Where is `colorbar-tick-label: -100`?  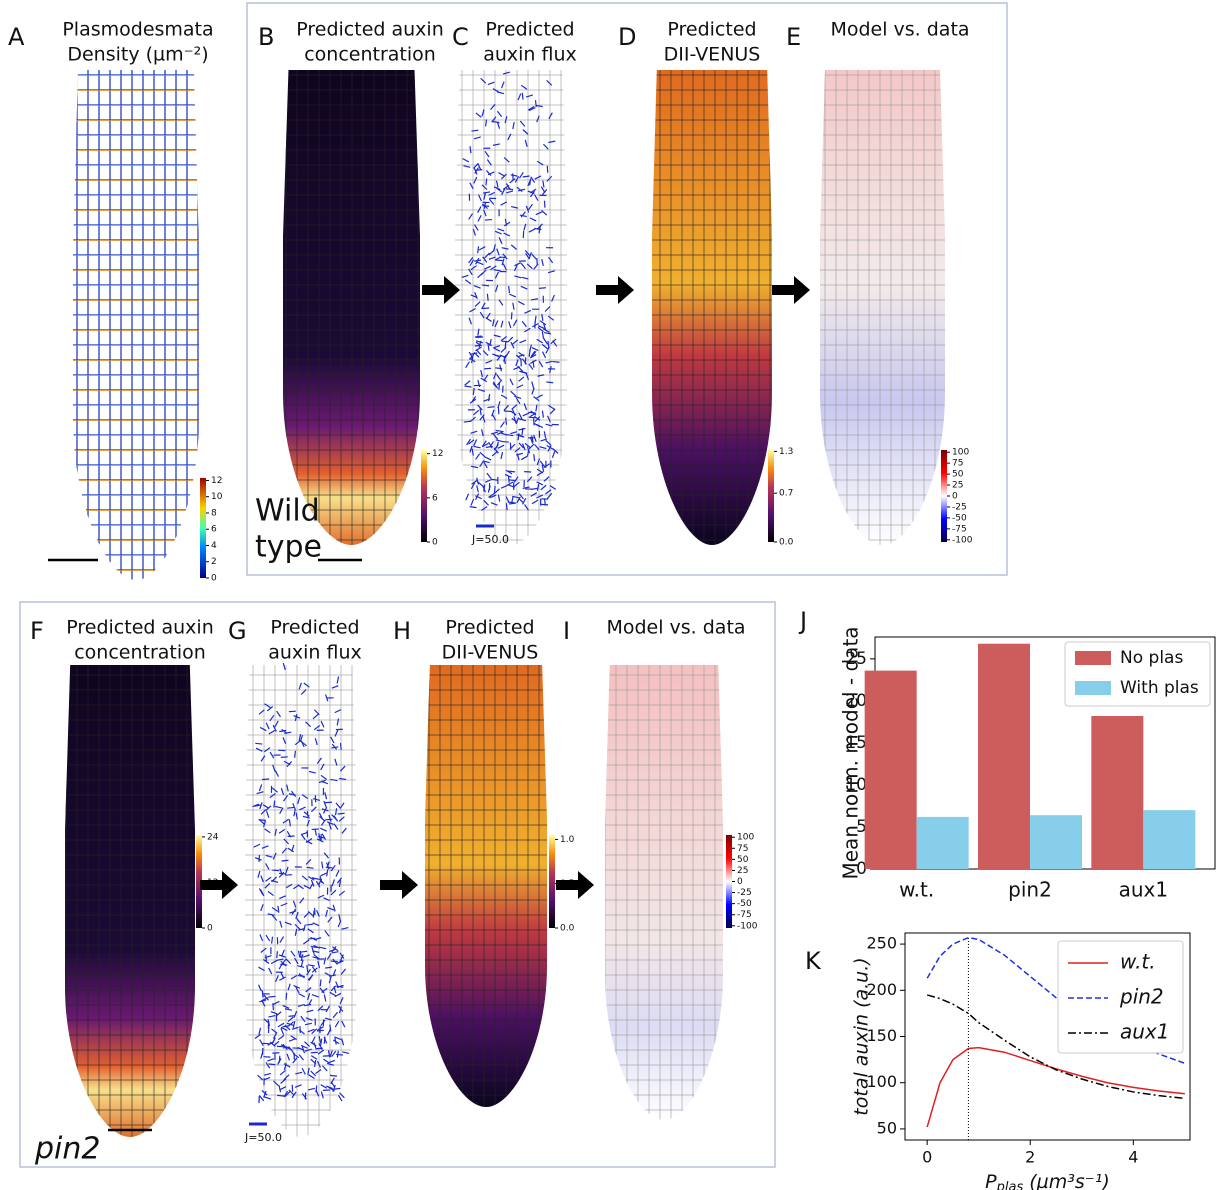 colorbar-tick-label: -100 is located at coordinates (747, 926).